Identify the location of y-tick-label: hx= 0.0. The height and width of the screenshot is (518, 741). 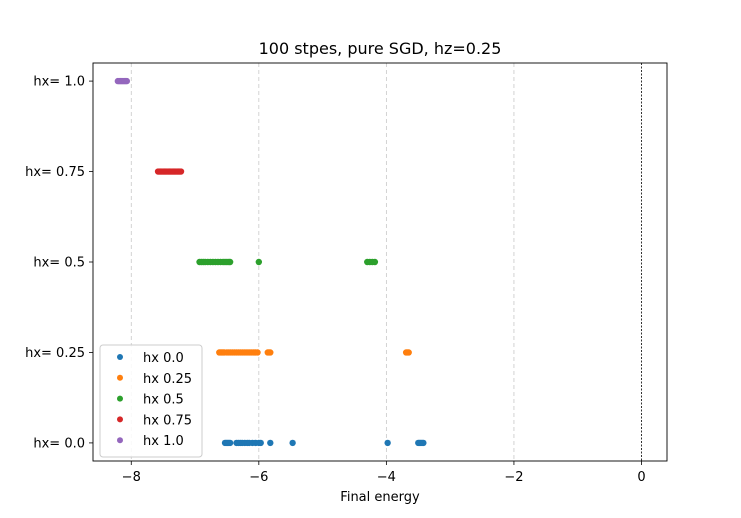
(59, 443).